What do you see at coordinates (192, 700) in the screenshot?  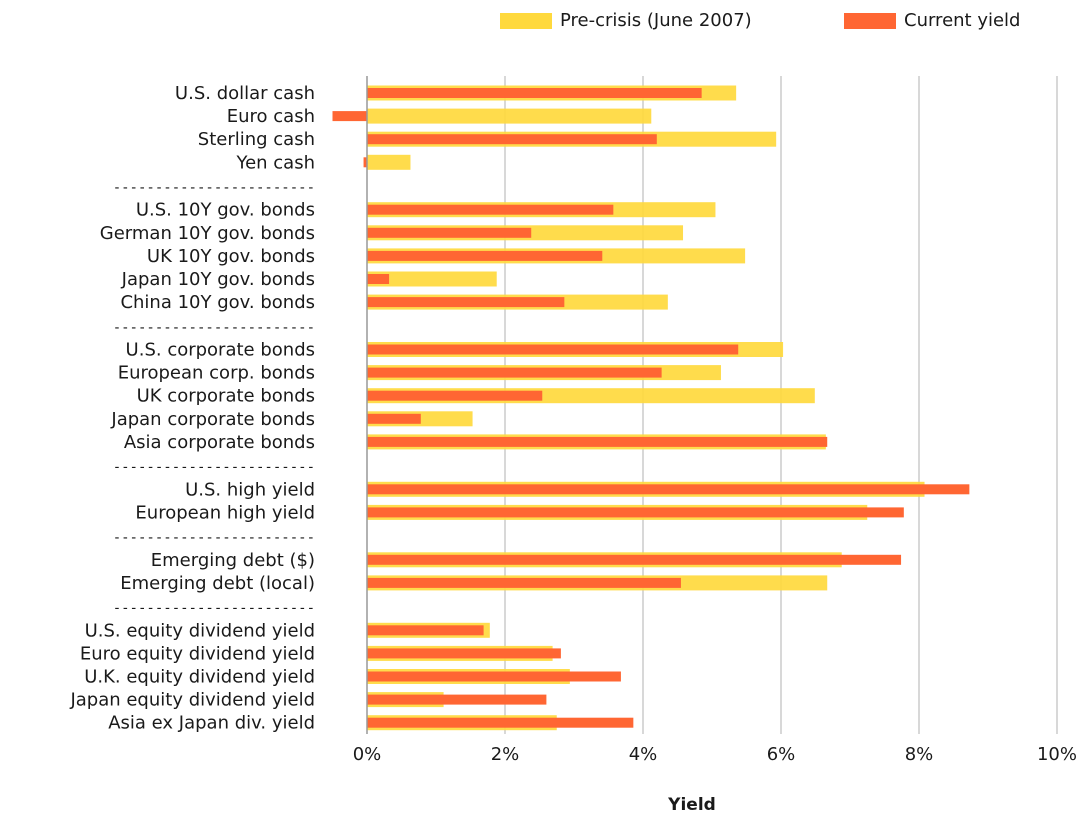 I see `category-label-japan-equity-dividend-yield: Japan equity dividend yield` at bounding box center [192, 700].